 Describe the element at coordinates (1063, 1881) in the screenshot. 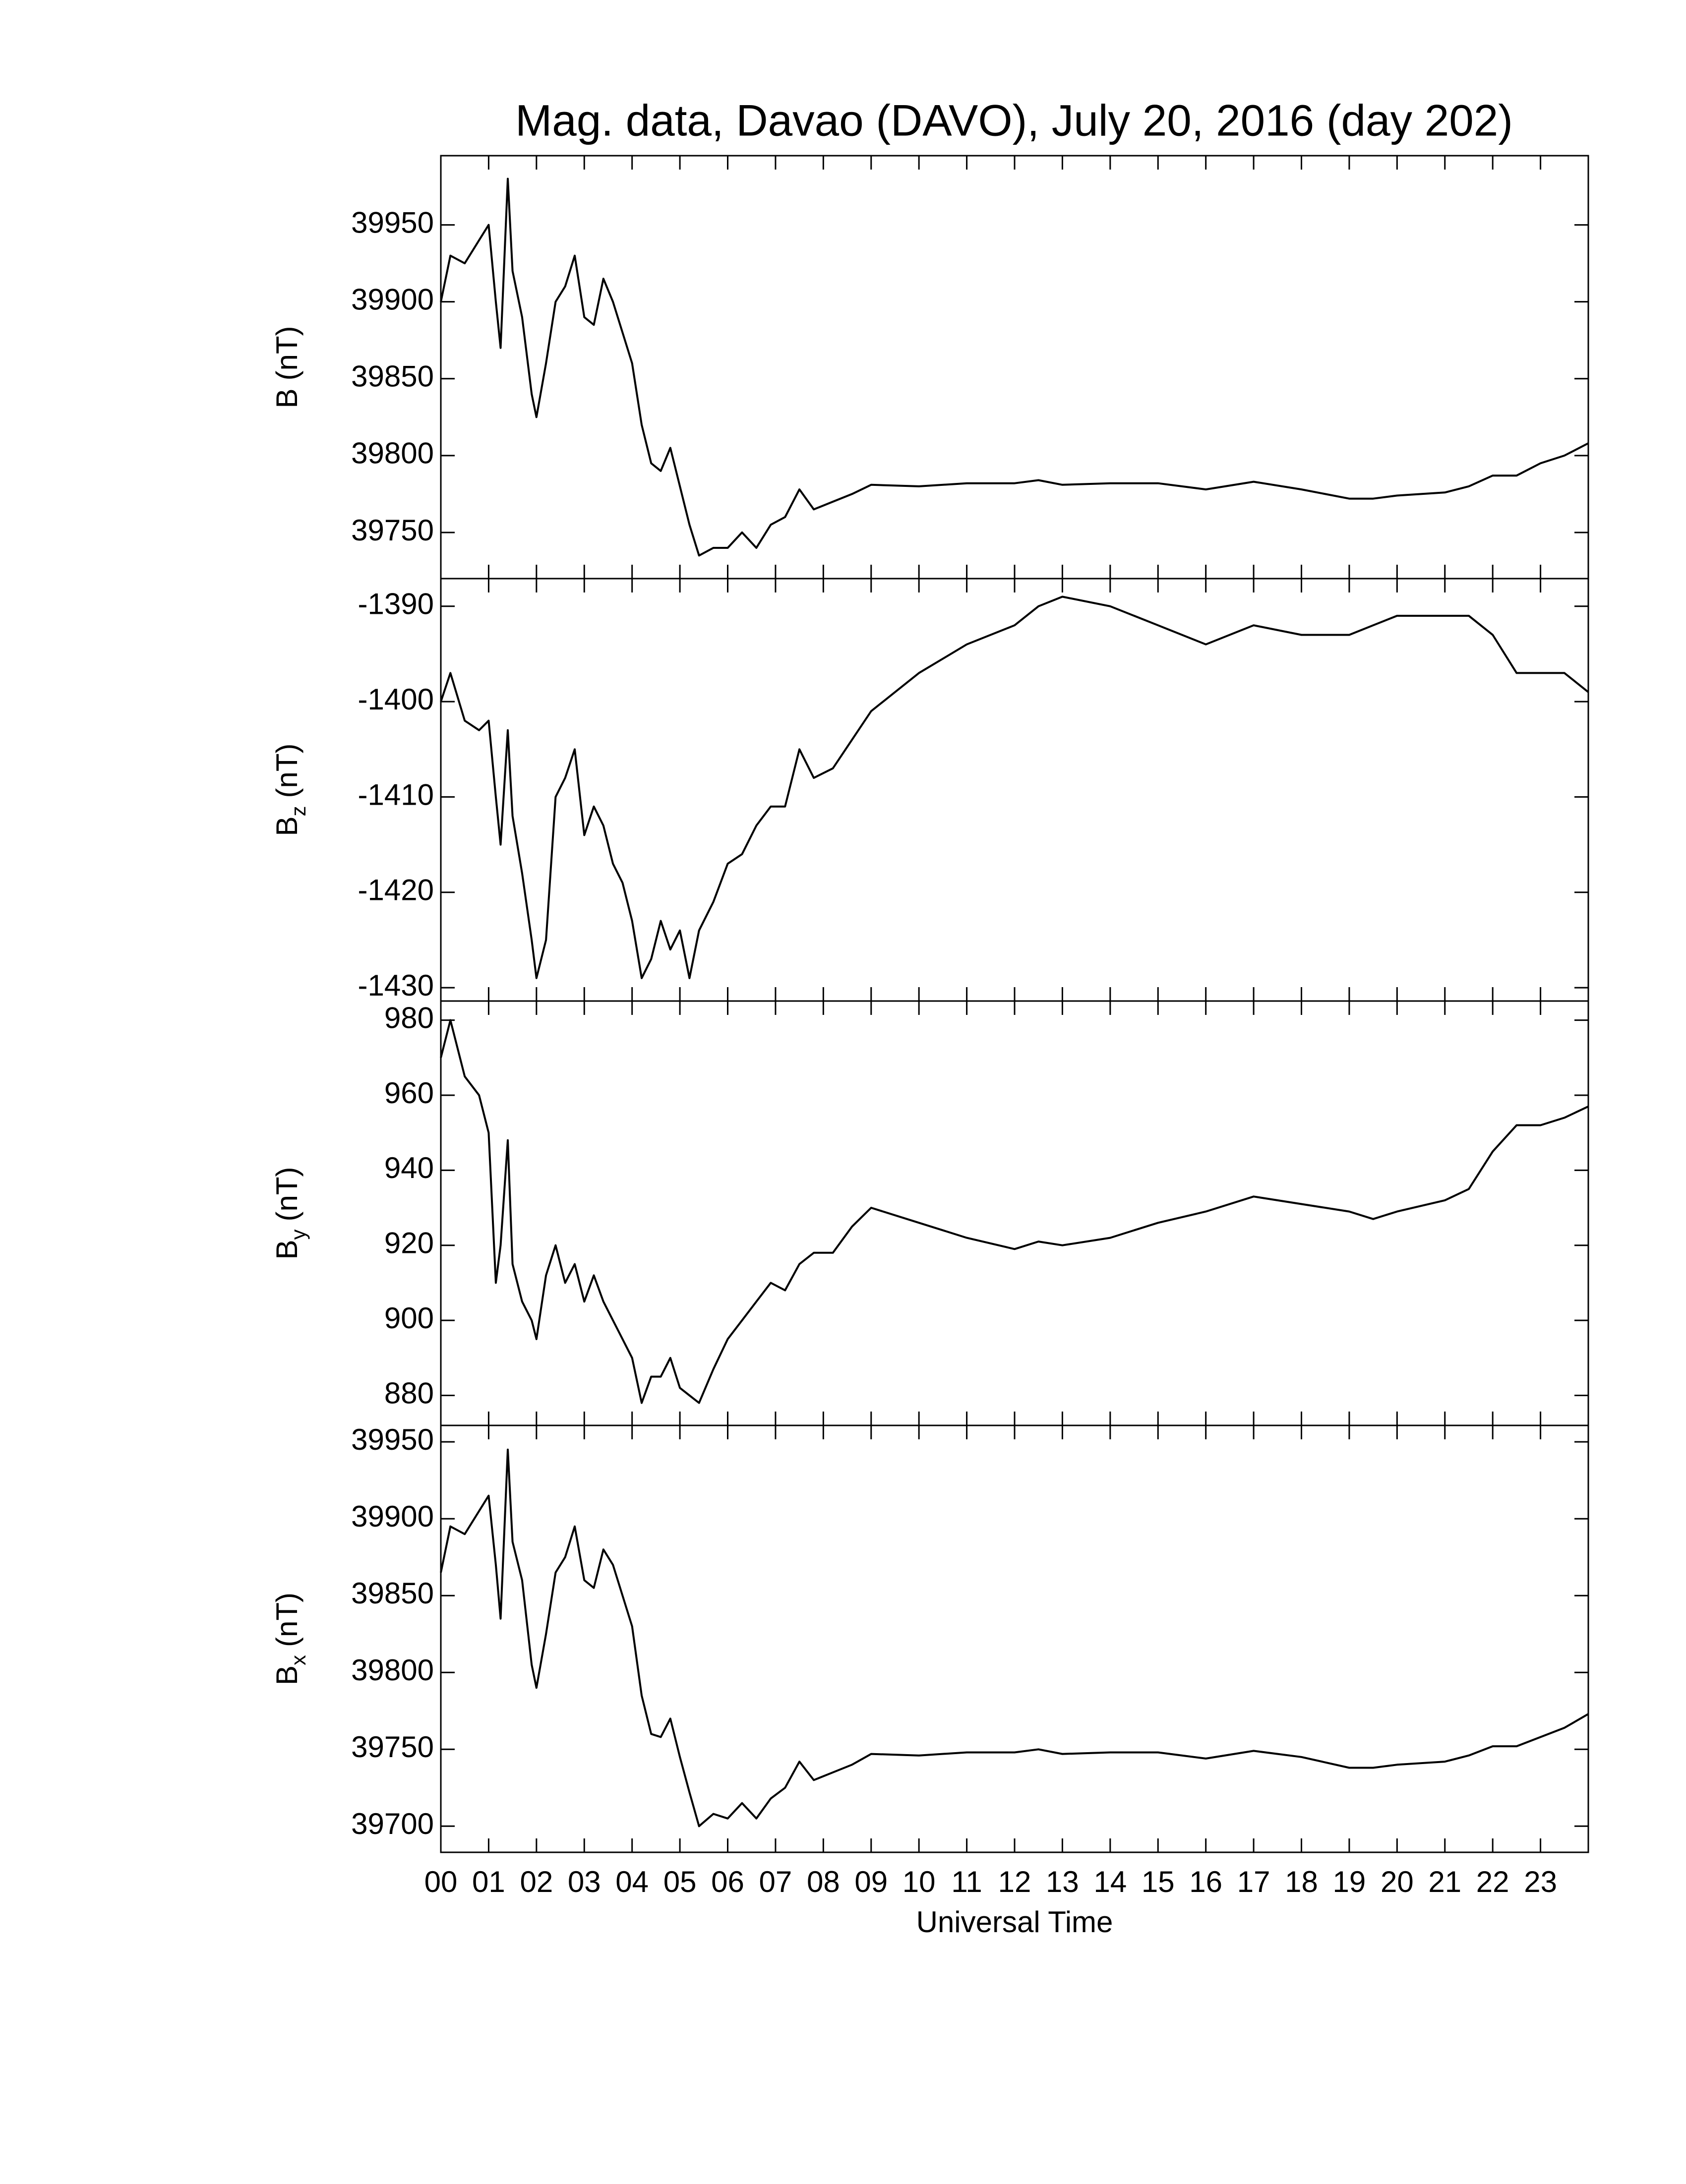

I see `x-tick-label: 13` at that location.